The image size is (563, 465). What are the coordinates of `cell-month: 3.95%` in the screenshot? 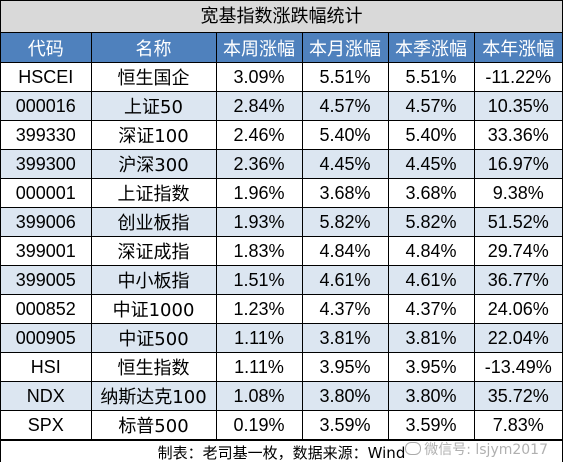 It's located at (345, 367).